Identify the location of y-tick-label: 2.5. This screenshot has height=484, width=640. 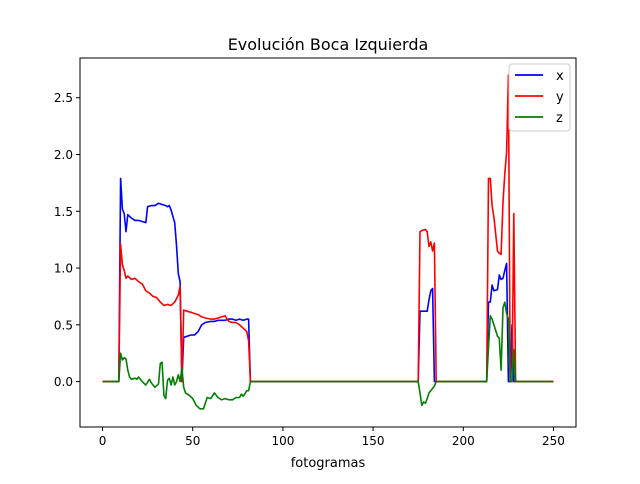
(63, 98).